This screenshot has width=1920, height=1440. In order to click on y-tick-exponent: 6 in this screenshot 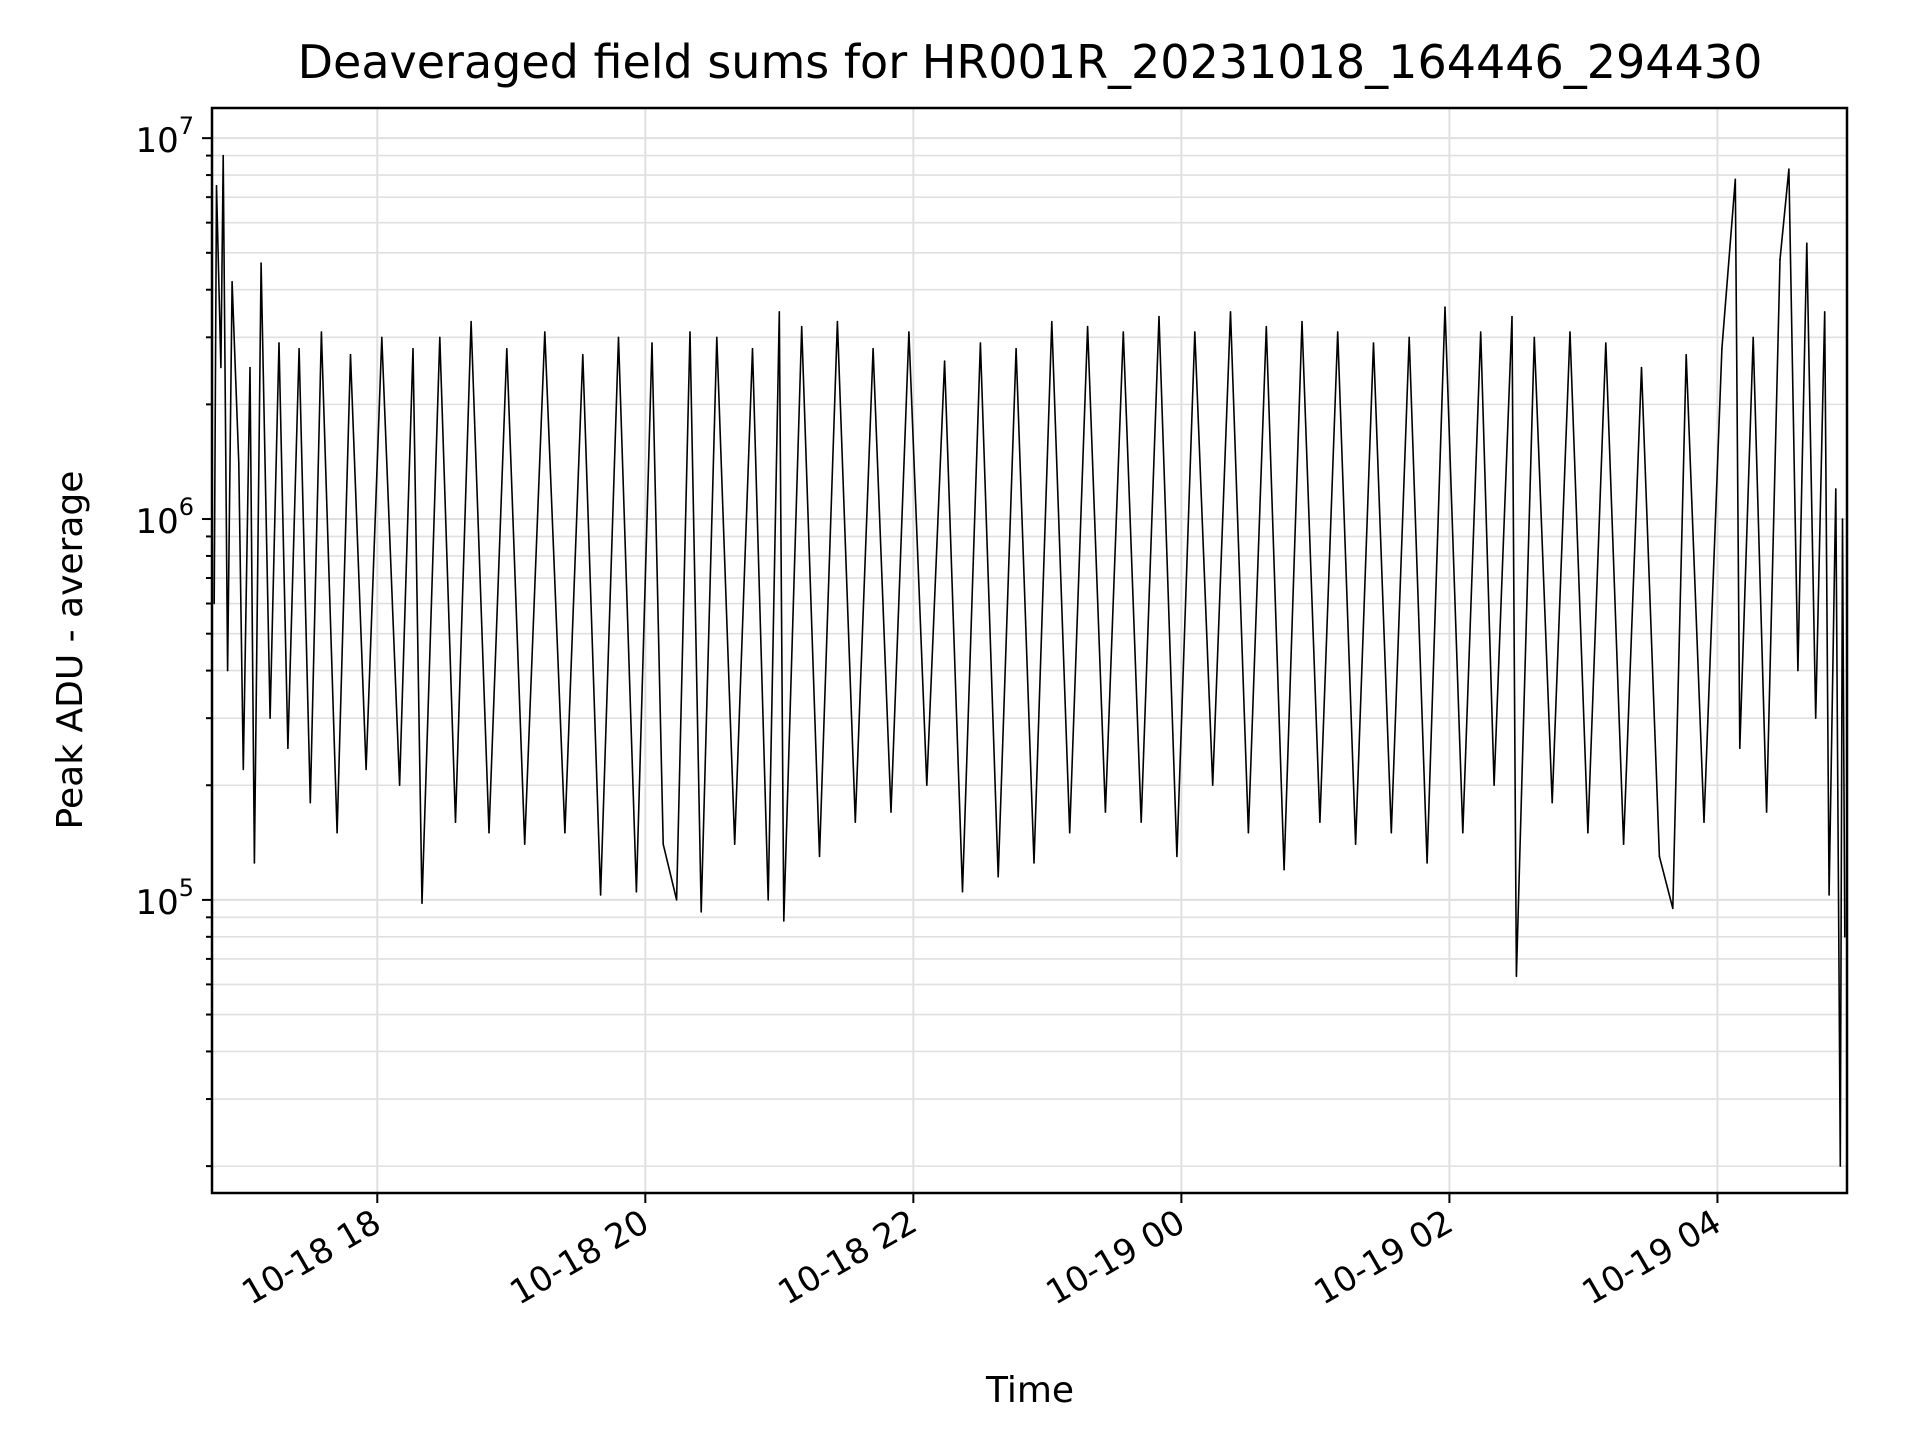, I will do `click(186, 507)`.